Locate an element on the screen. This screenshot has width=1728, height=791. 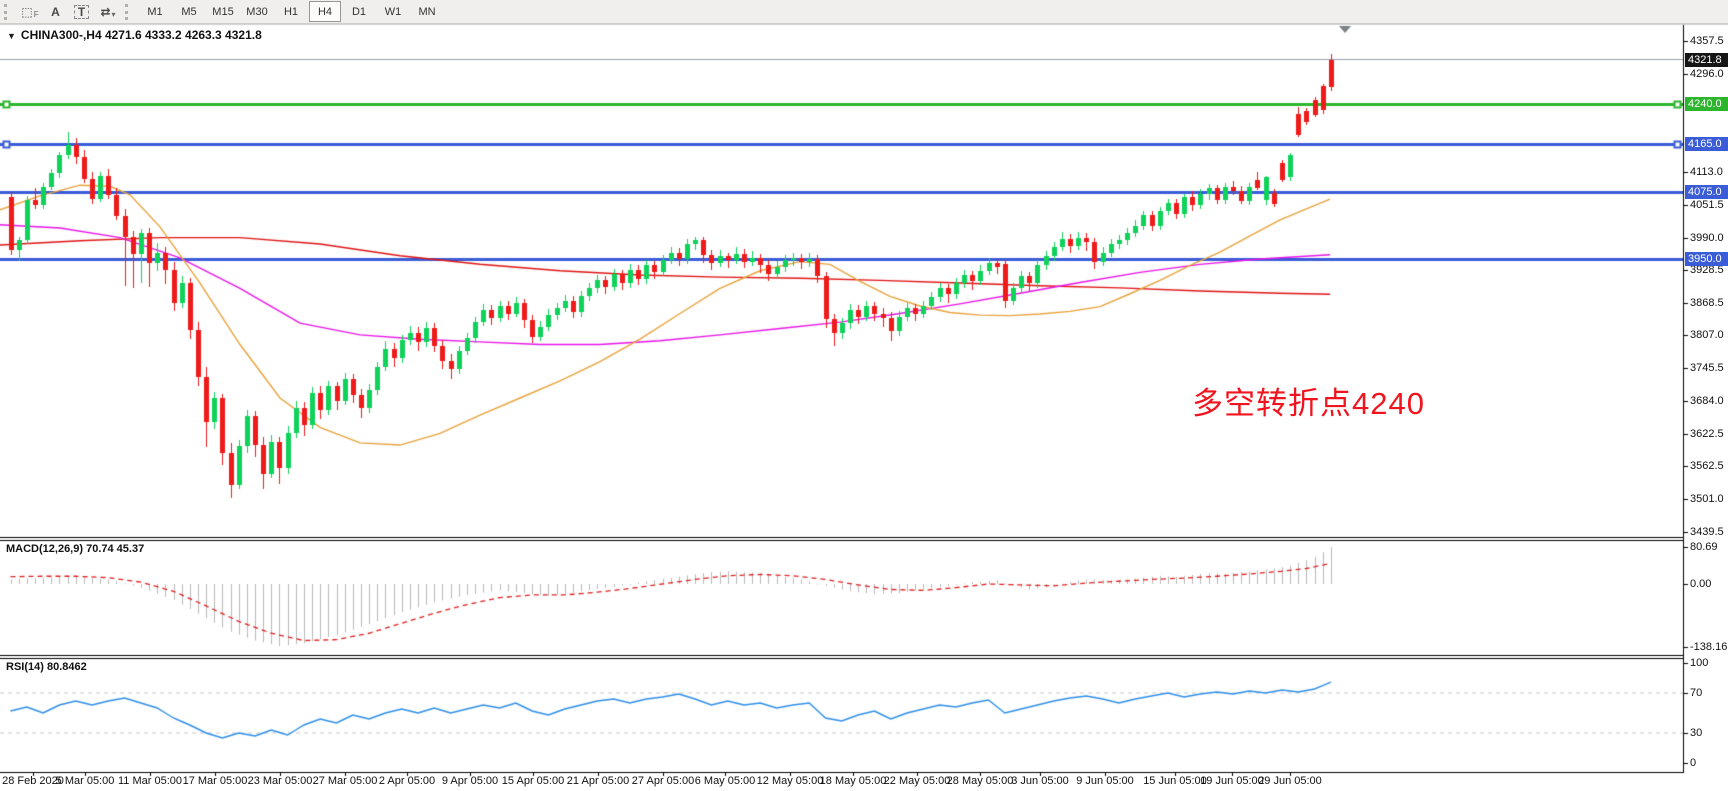
toolbar: ⬚ F A T ⇄ ▾ M1 M5 M15 M30 H1 H4 D1 W1 MN is located at coordinates (864, 12).